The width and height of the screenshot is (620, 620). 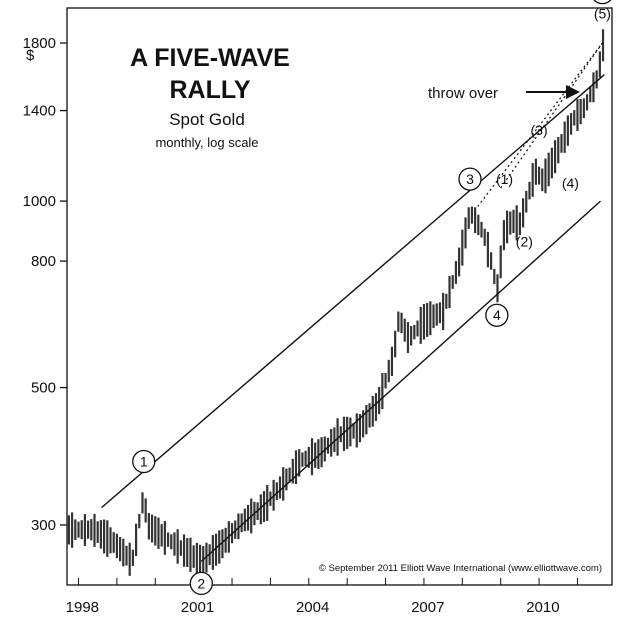 I want to click on chart-title-line-1: A FIVE-WAVE, so click(x=210, y=58).